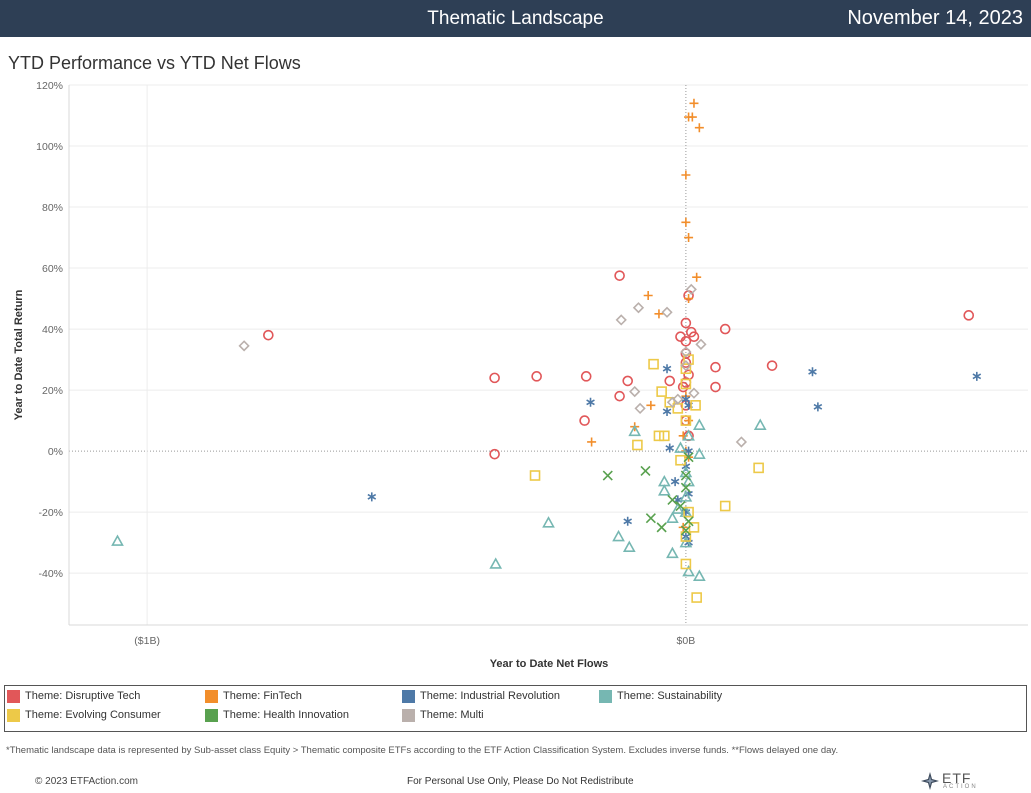  What do you see at coordinates (490, 696) in the screenshot?
I see `legend-label: Theme: Industrial Revolution` at bounding box center [490, 696].